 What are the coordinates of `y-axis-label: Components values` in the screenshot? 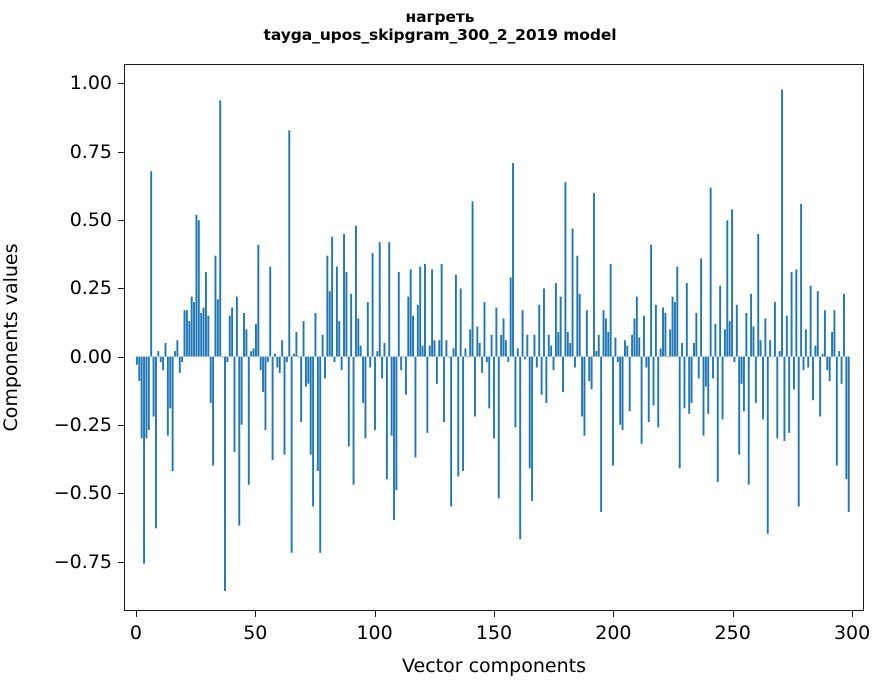 It's located at (11, 337).